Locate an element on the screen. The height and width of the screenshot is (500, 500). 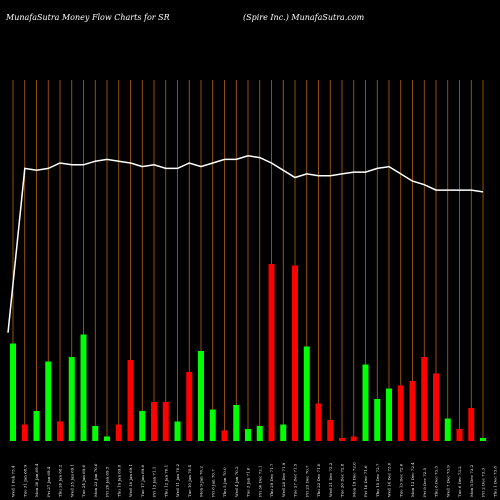
x-tick-label: Tue 24 Jan 69.6 is located at coordinates (83, 481).